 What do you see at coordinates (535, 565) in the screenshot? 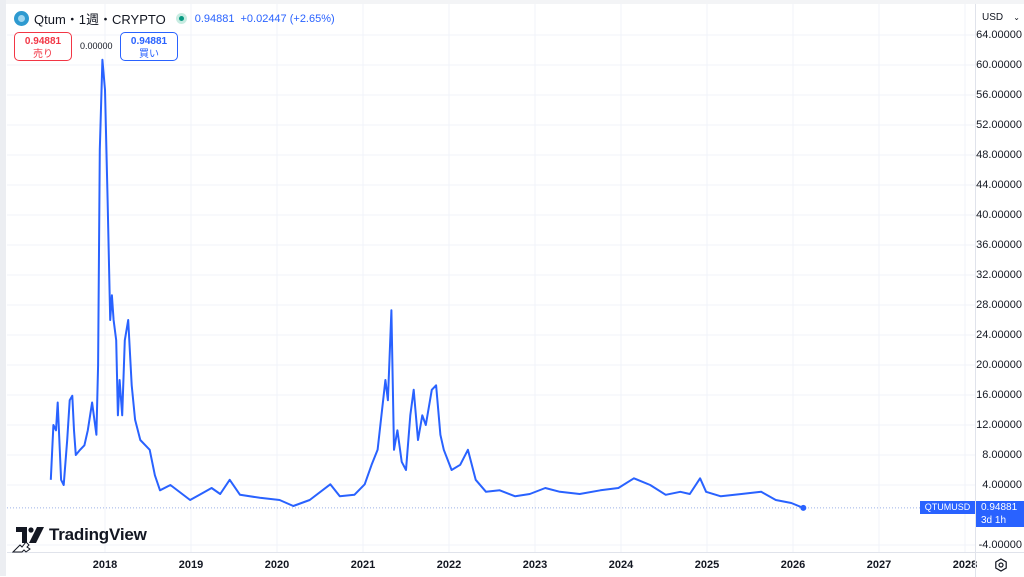
I see `time-tick-label: 2023` at bounding box center [535, 565].